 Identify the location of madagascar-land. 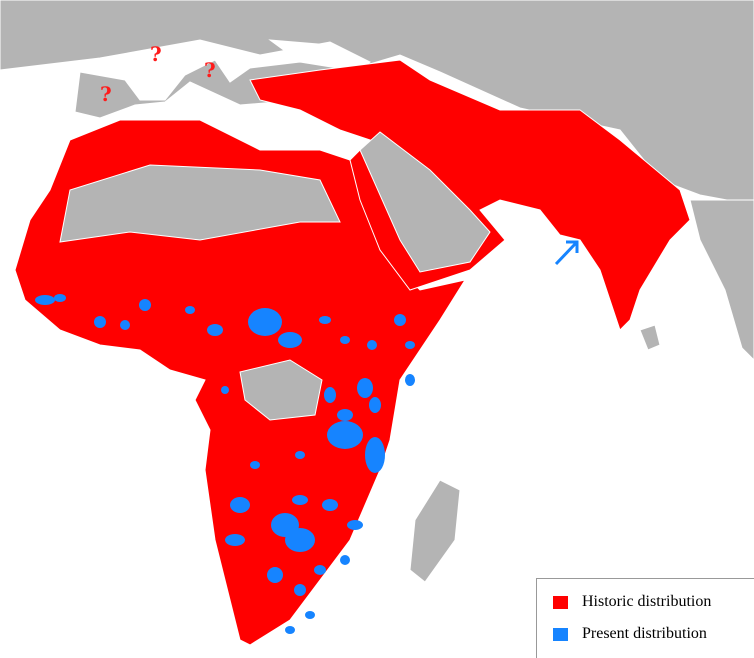
(435, 531).